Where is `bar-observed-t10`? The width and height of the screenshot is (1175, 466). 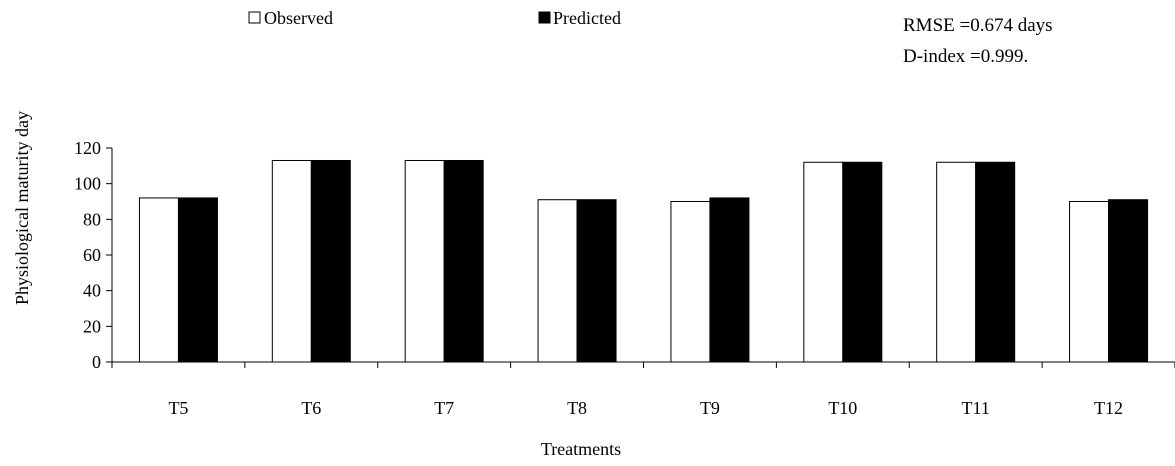
bar-observed-t10 is located at coordinates (823, 262).